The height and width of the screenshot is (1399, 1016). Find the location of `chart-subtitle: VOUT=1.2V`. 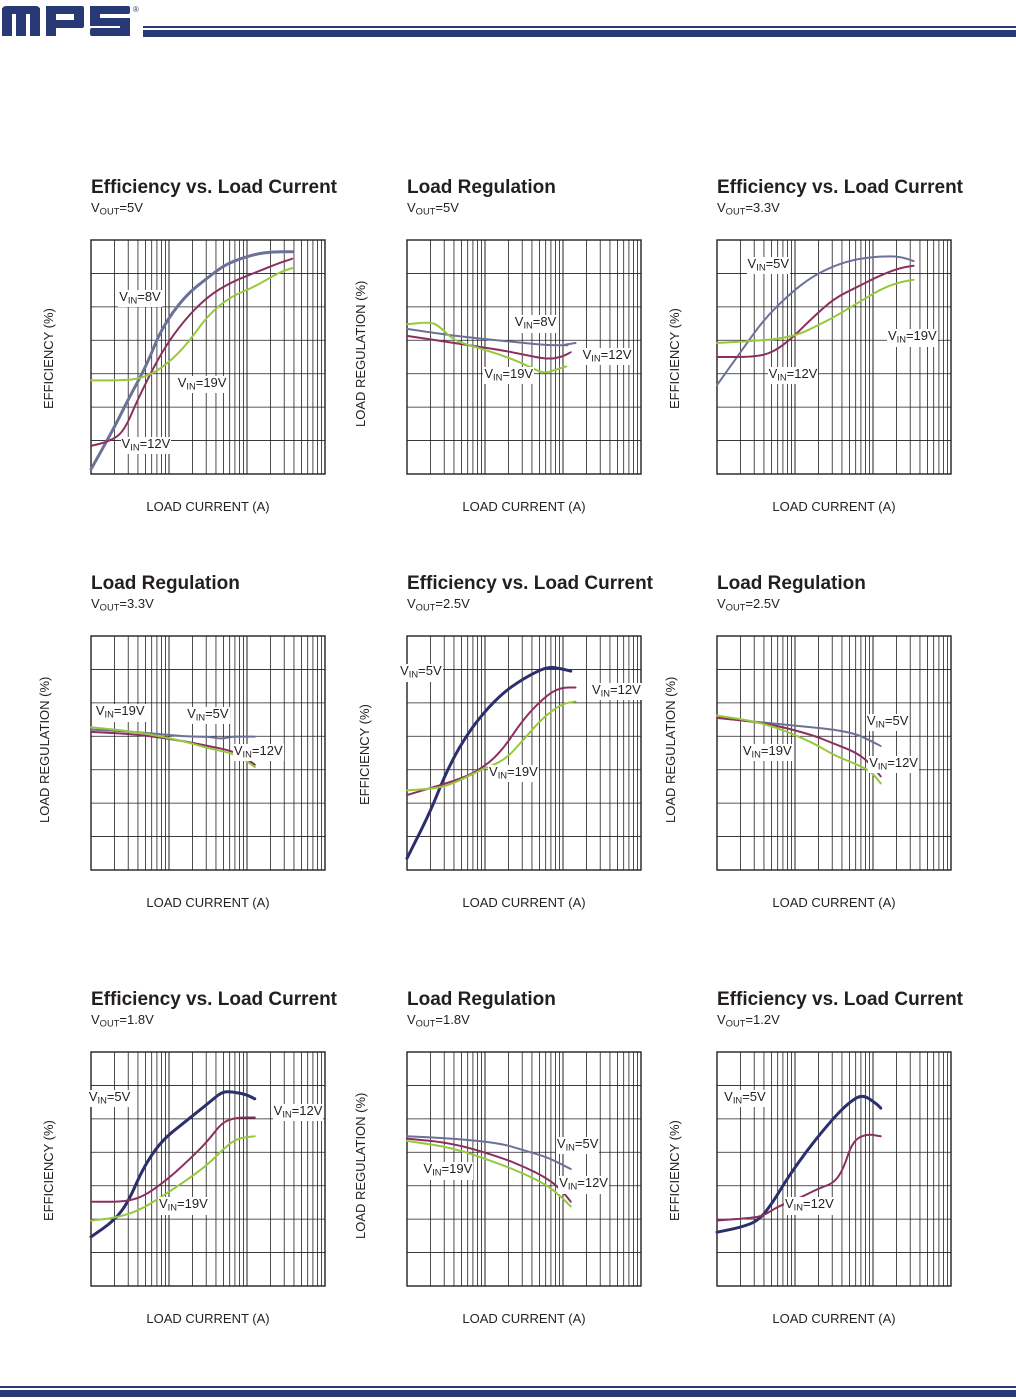

chart-subtitle: VOUT=1.2V is located at coordinates (748, 1020).